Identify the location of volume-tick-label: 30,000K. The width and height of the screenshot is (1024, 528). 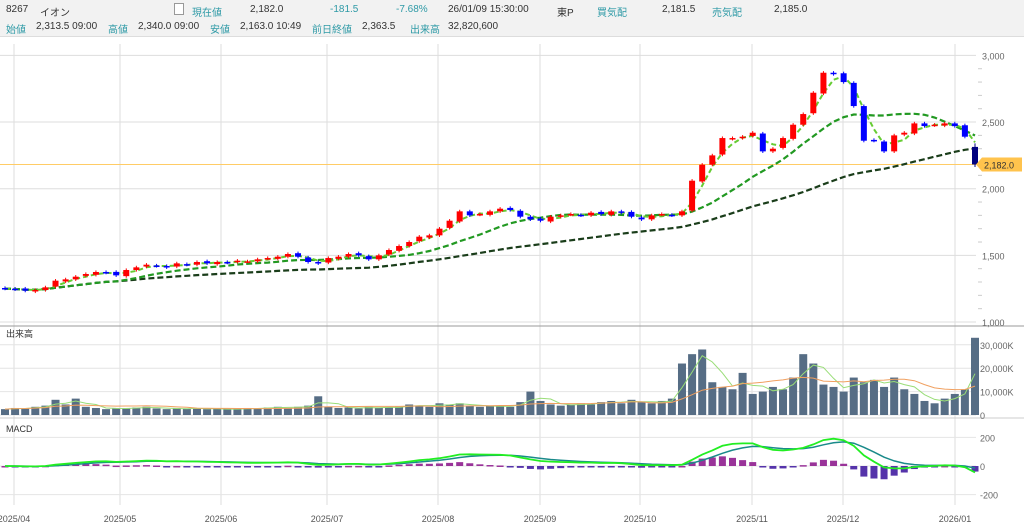
(997, 346).